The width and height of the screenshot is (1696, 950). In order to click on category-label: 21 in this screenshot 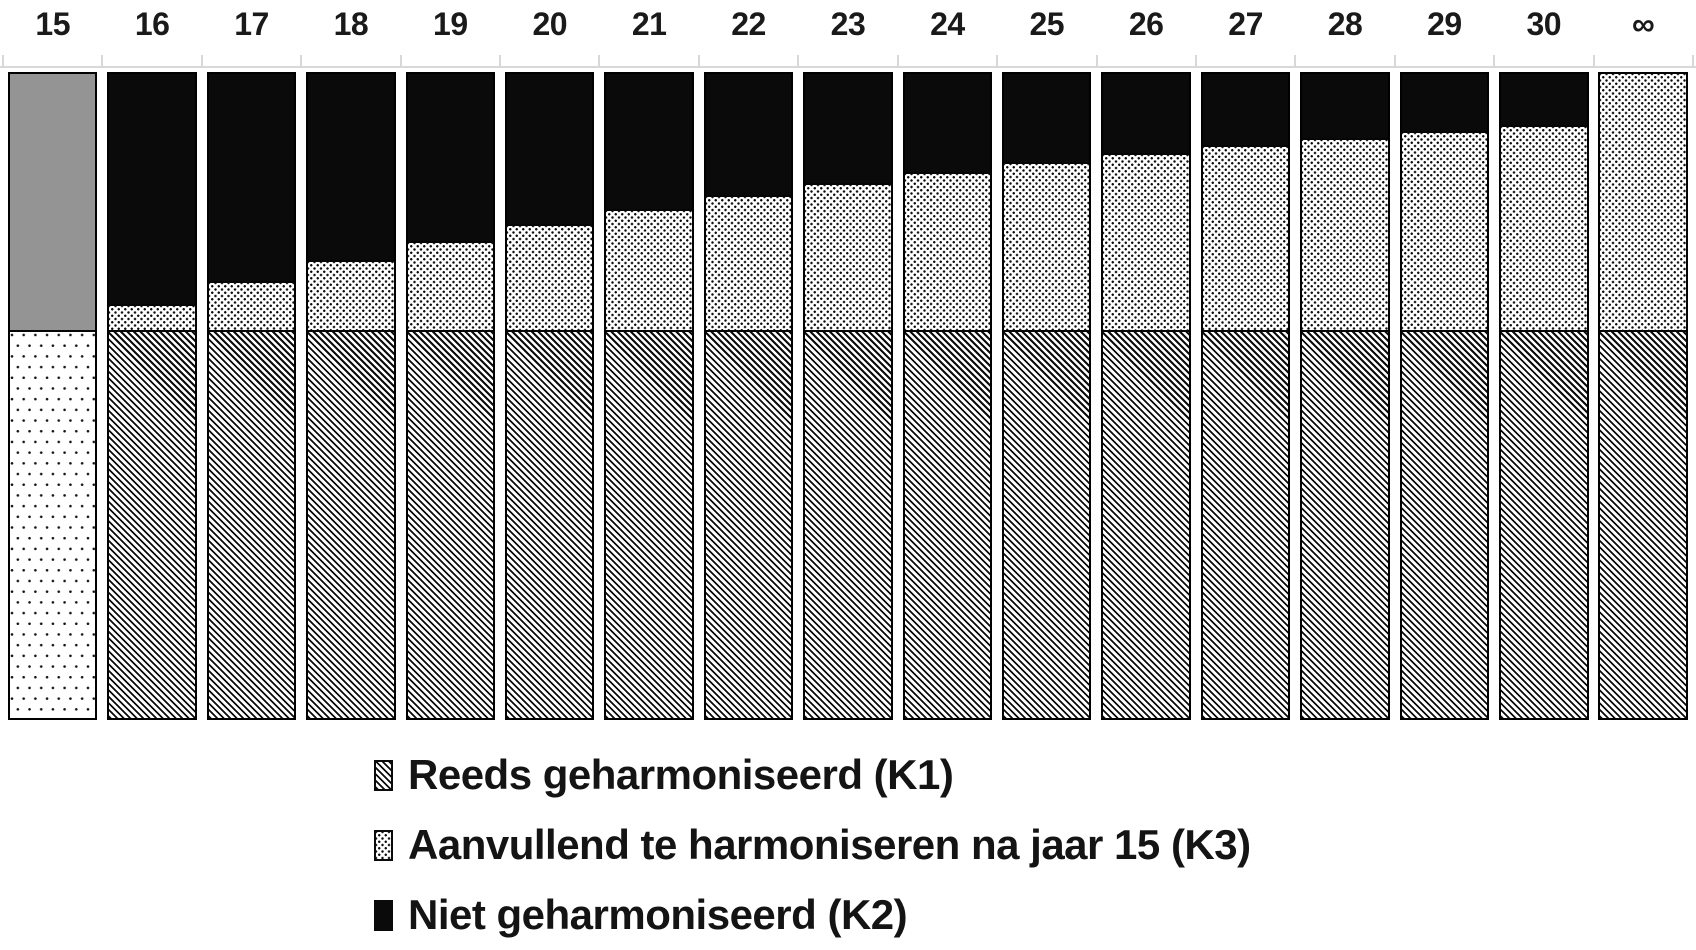, I will do `click(649, 24)`.